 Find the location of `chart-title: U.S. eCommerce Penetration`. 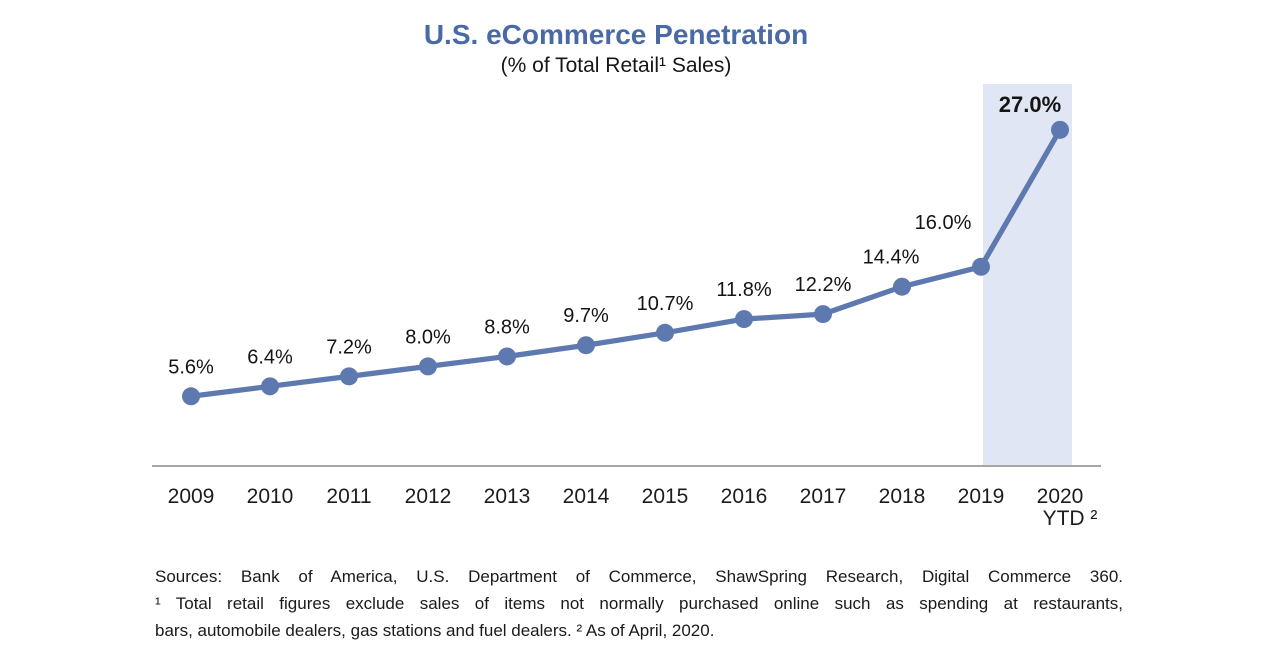

chart-title: U.S. eCommerce Penetration is located at coordinates (616, 34).